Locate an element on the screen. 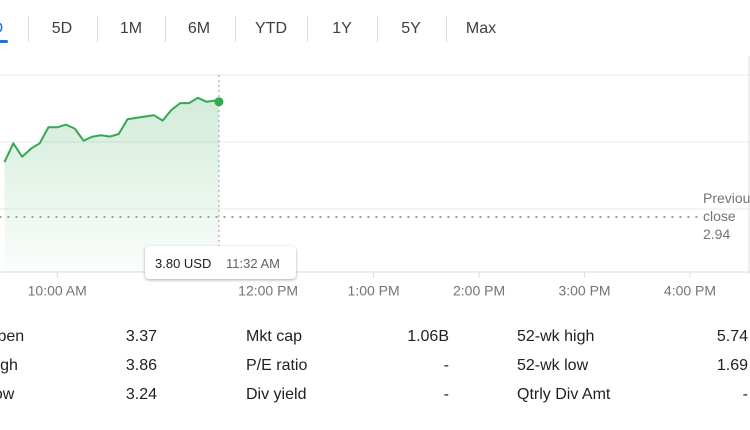 The image size is (750, 430). previous-close-label: Previous close is located at coordinates (726, 207).